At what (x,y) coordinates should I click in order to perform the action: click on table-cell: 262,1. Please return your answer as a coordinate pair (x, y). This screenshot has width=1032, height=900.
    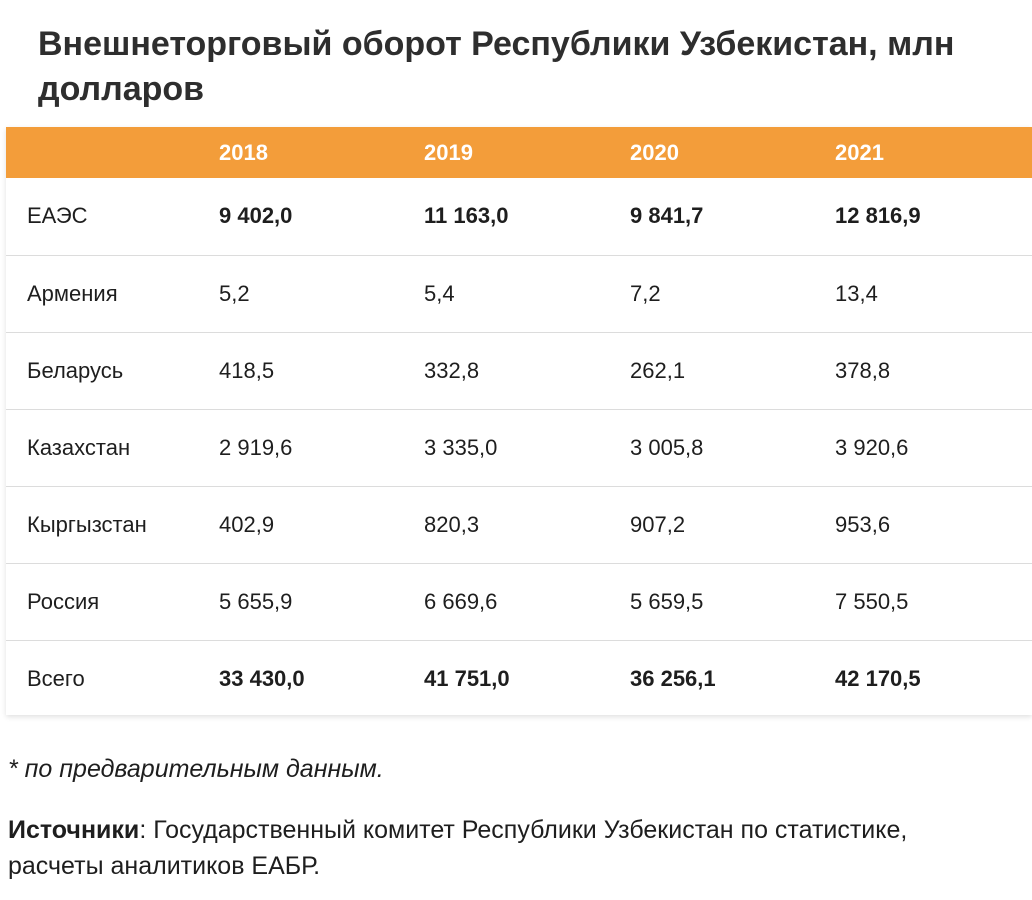
    Looking at the image, I should click on (658, 370).